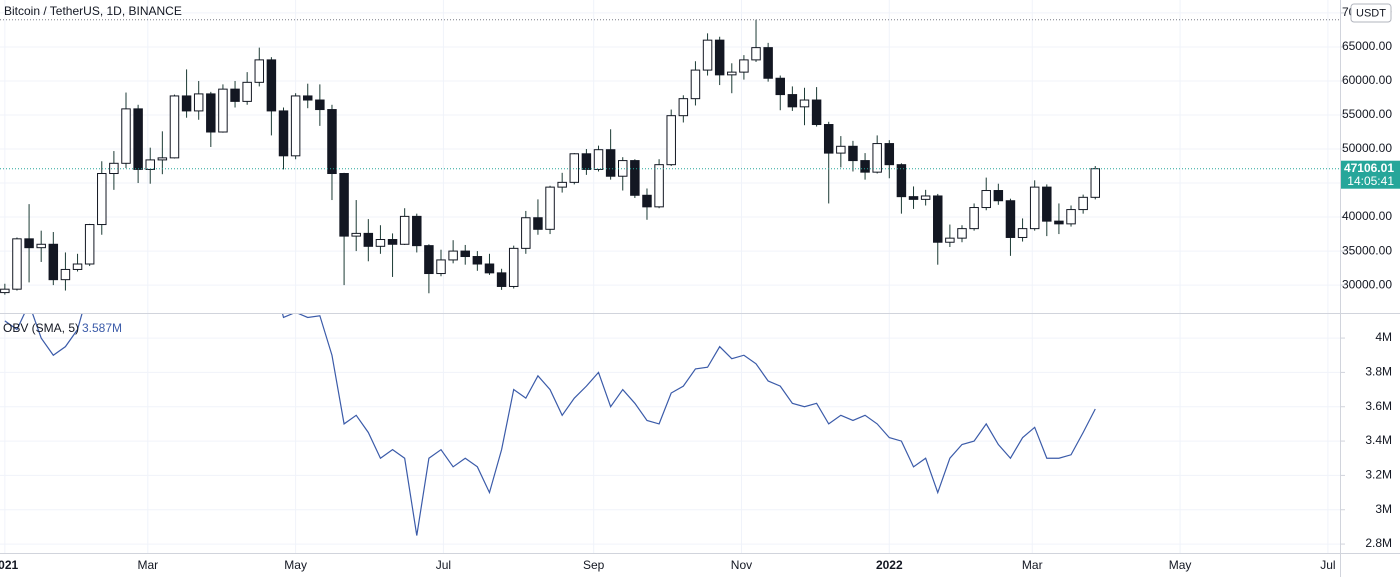 This screenshot has width=1400, height=577. I want to click on y-tick-label: 3.4M, so click(1378, 440).